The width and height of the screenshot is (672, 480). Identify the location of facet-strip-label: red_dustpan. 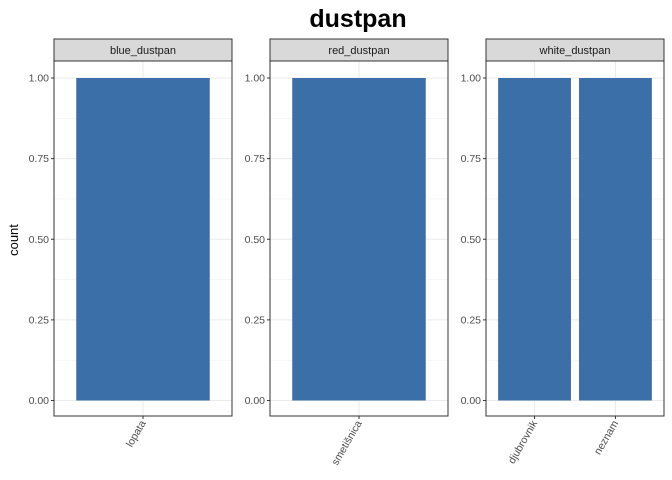
(358, 51).